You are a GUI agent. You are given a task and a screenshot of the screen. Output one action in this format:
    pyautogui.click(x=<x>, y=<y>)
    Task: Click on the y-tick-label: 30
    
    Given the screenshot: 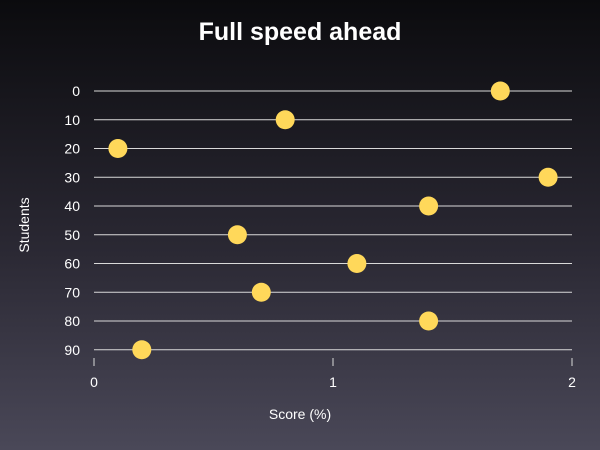 What is the action you would take?
    pyautogui.click(x=72, y=177)
    